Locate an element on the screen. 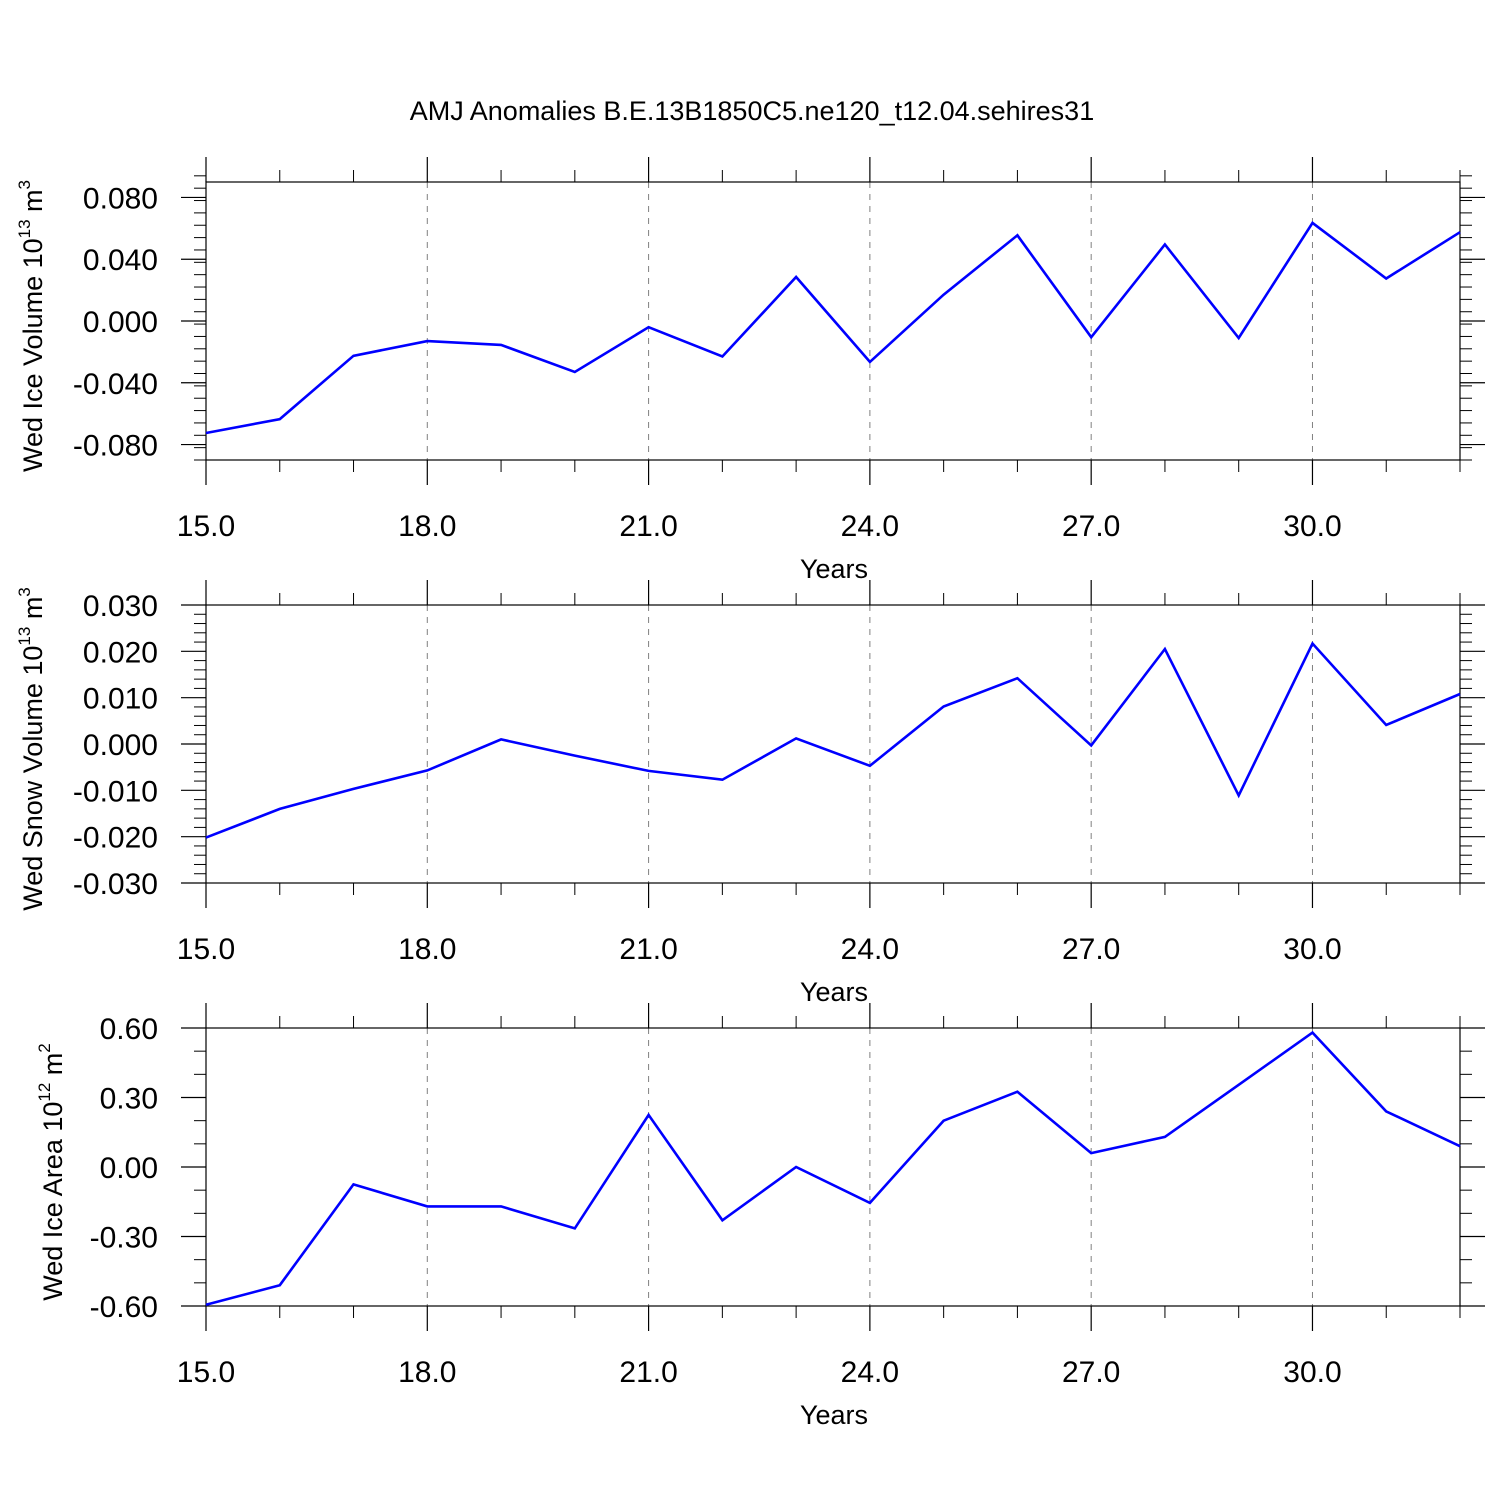 This screenshot has width=1500, height=1500. series-line-snow-volume is located at coordinates (833, 740).